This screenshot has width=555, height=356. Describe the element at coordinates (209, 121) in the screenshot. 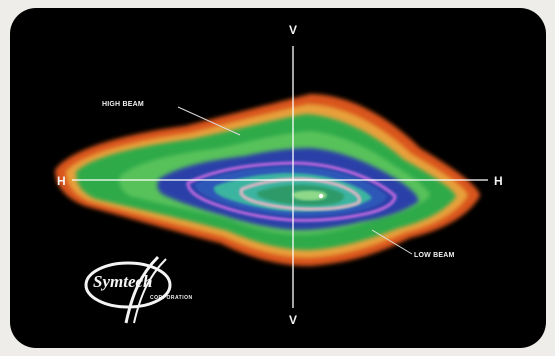

I see `high-beam-leader` at that location.